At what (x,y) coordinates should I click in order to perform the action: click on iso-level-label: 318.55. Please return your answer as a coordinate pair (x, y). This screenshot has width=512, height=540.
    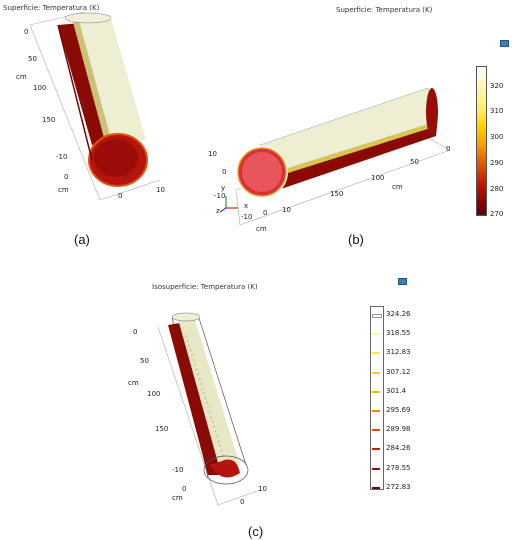
    Looking at the image, I should click on (398, 333).